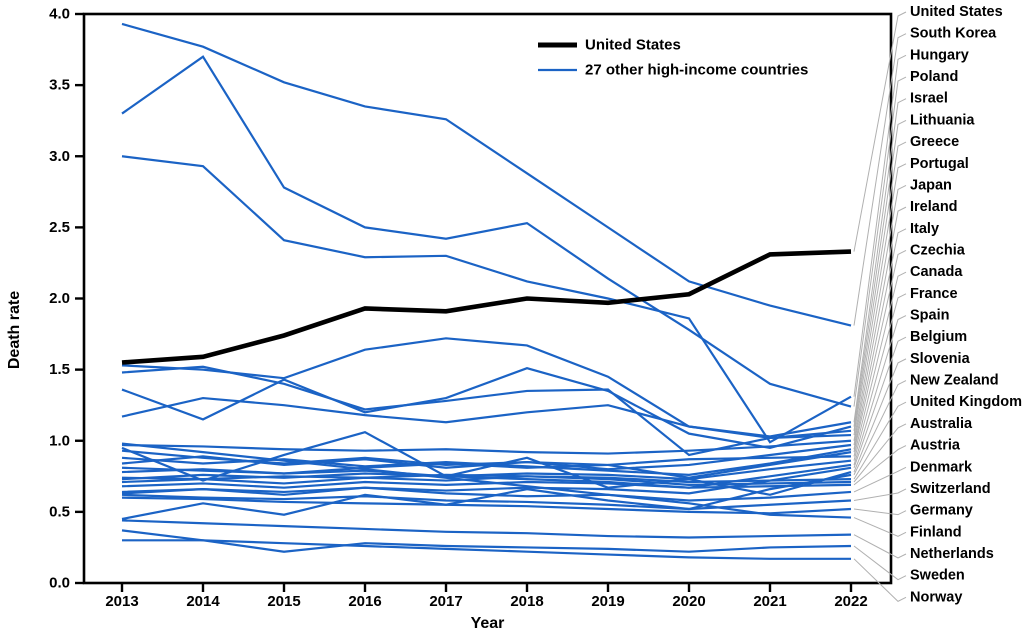  I want to click on leader-line-italy, so click(880, 339).